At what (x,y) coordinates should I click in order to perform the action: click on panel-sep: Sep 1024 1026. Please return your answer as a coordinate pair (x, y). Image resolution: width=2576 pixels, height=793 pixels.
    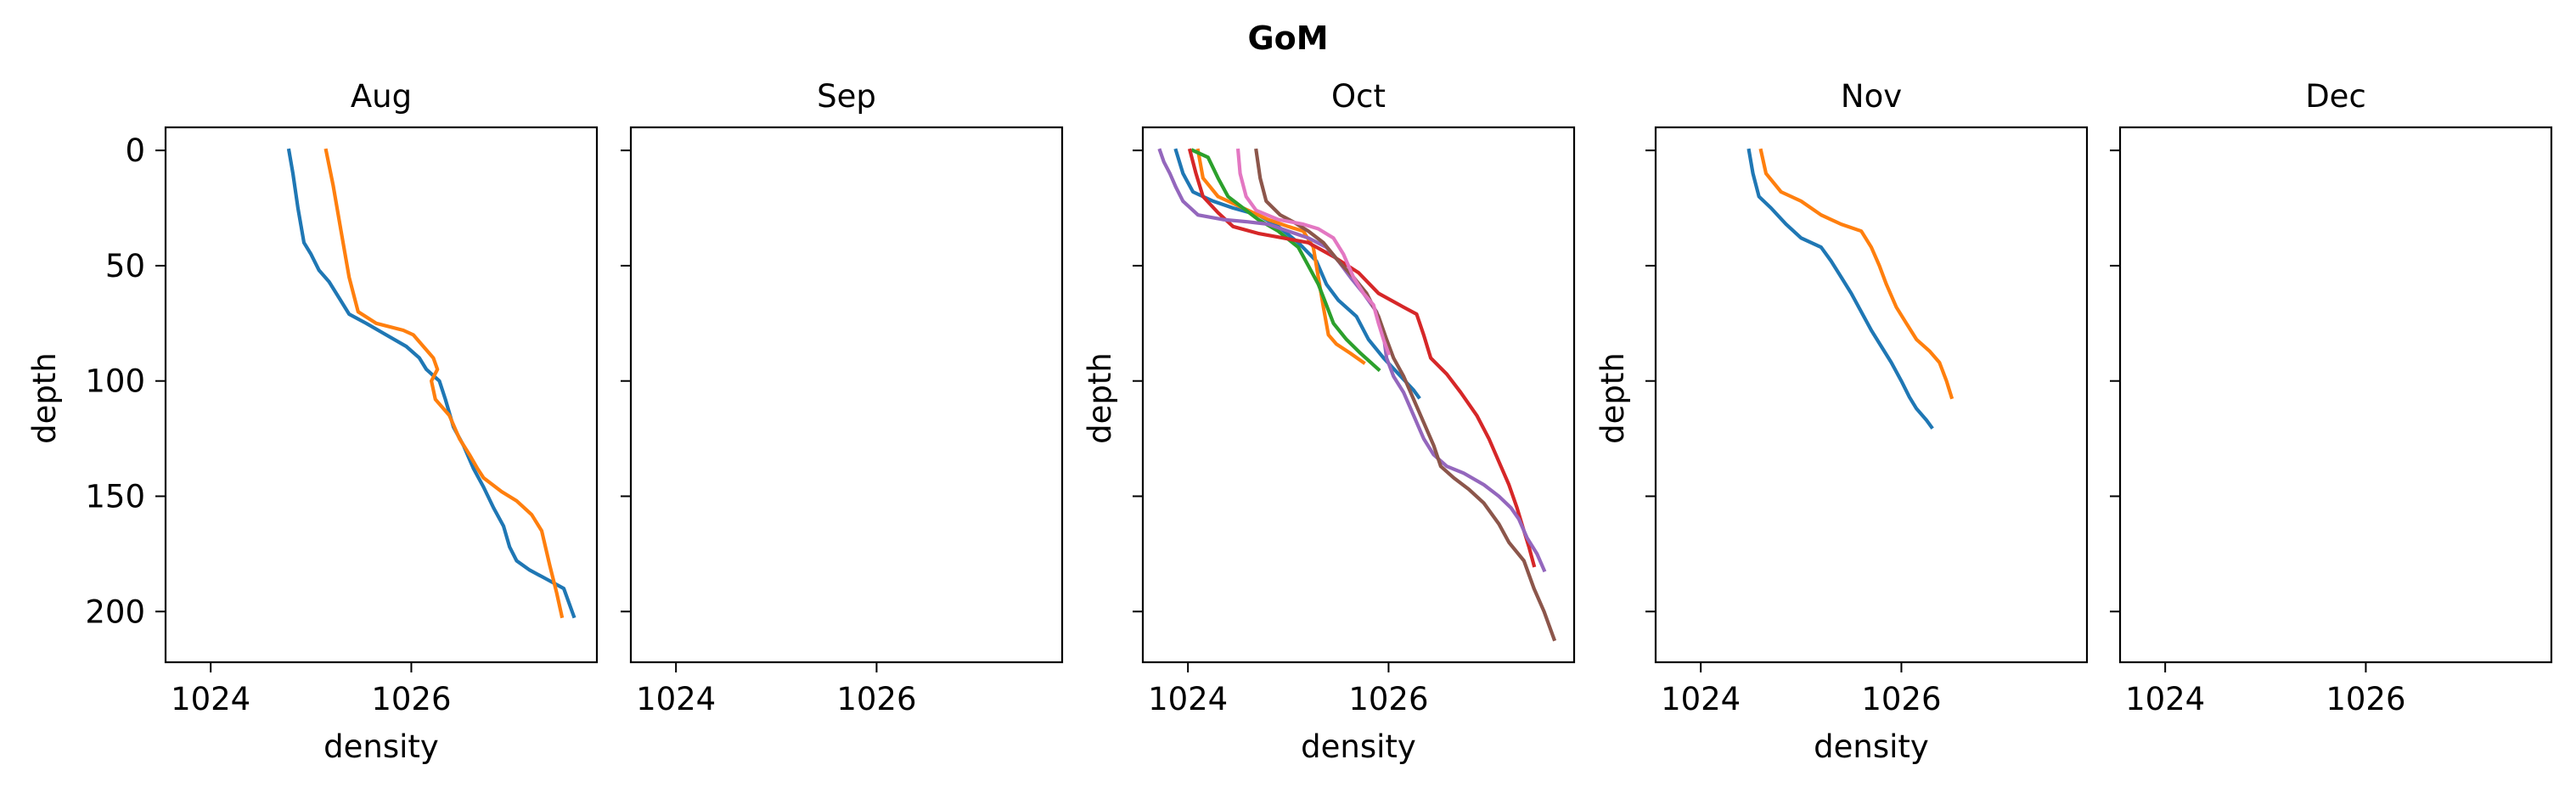
    Looking at the image, I should click on (842, 397).